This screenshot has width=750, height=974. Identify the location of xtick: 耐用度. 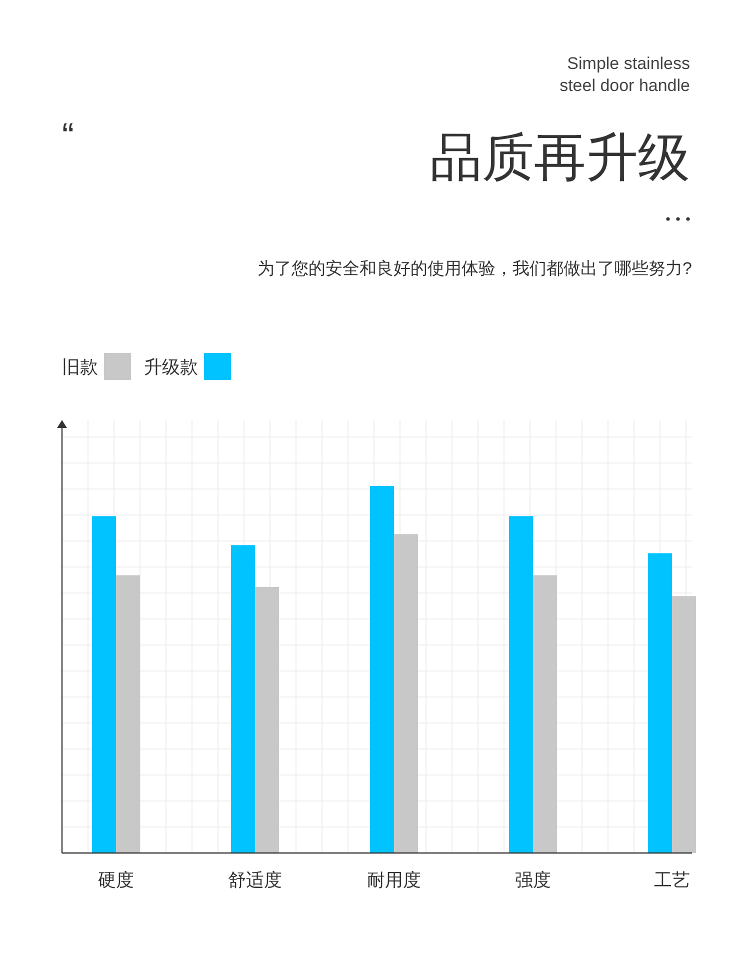
(394, 880).